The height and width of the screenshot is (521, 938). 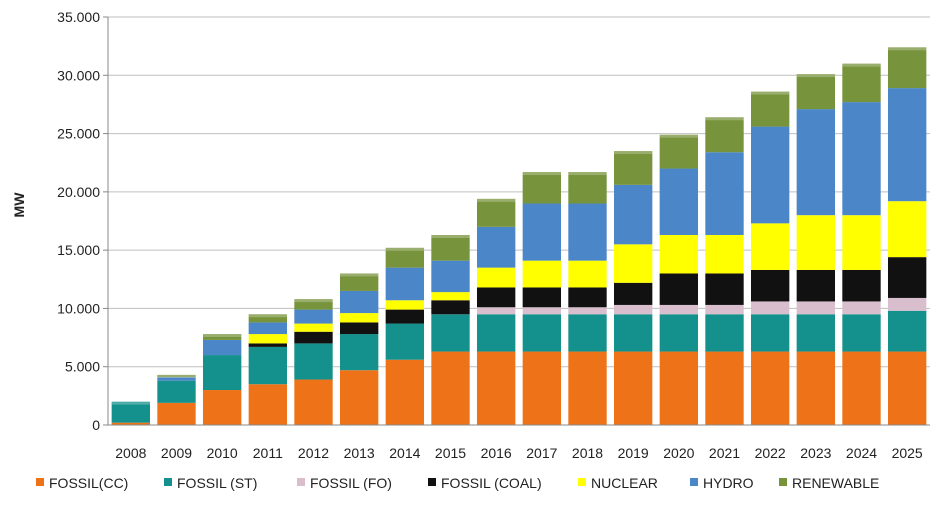 What do you see at coordinates (351, 483) in the screenshot?
I see `legend-label: FOSSIL (FO)` at bounding box center [351, 483].